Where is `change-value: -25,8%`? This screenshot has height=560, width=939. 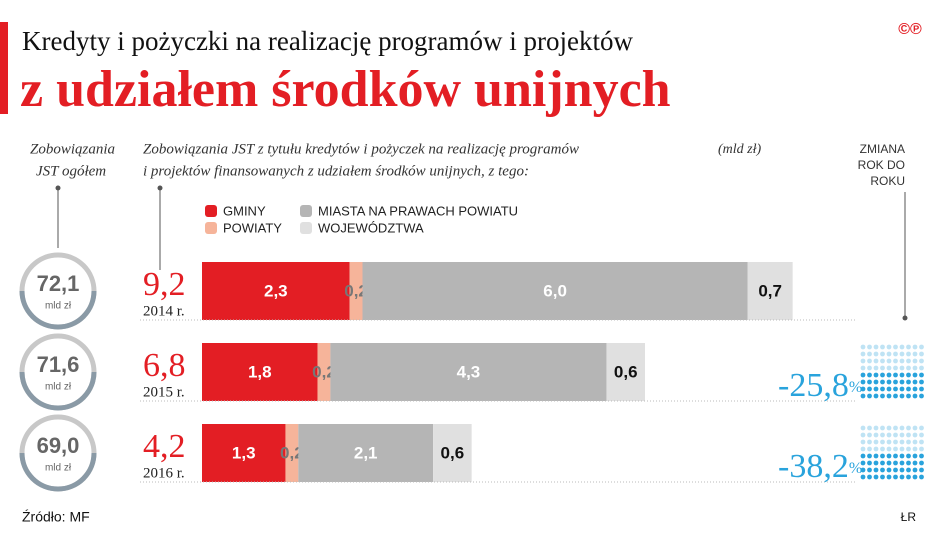
change-value: -25,8% is located at coordinates (820, 385).